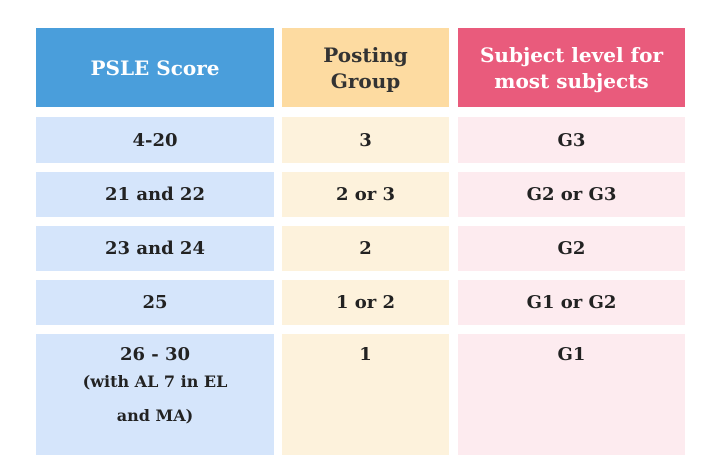  I want to click on cell-text: 2, so click(365, 248).